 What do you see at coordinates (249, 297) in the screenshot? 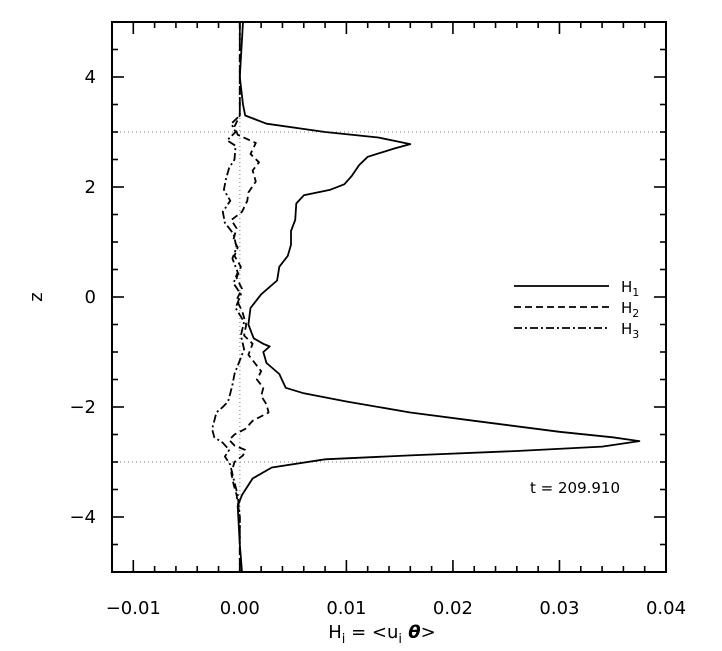
I see `series-line-h2` at bounding box center [249, 297].